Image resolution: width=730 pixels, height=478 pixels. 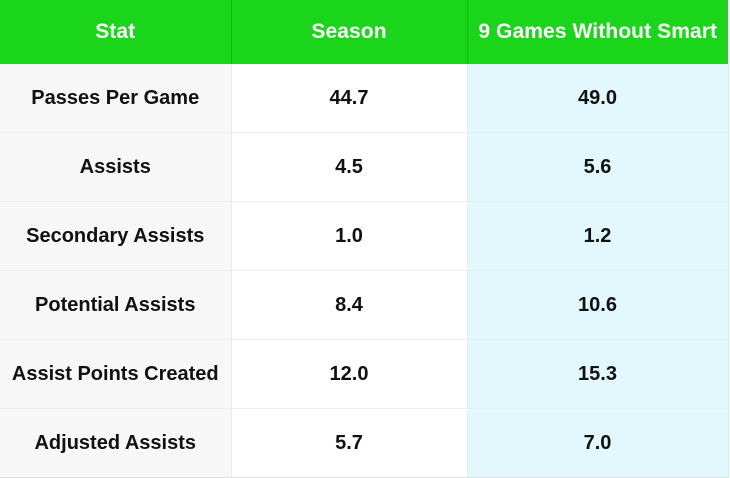 I want to click on season-value-cell: 4.5, so click(x=349, y=167).